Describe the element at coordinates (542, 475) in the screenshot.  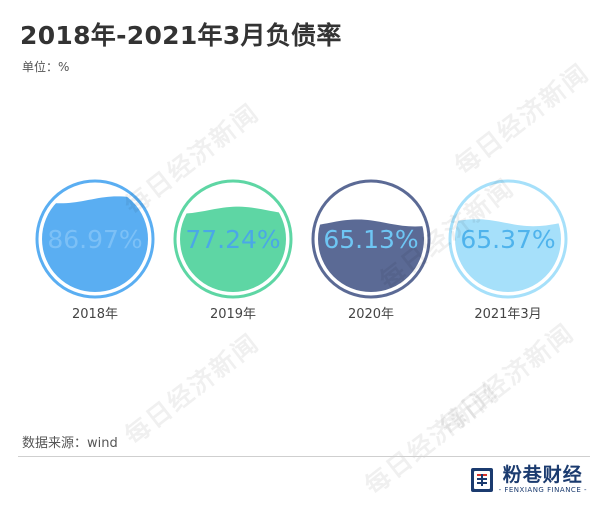
I see `brand-name: 粉巷财经` at that location.